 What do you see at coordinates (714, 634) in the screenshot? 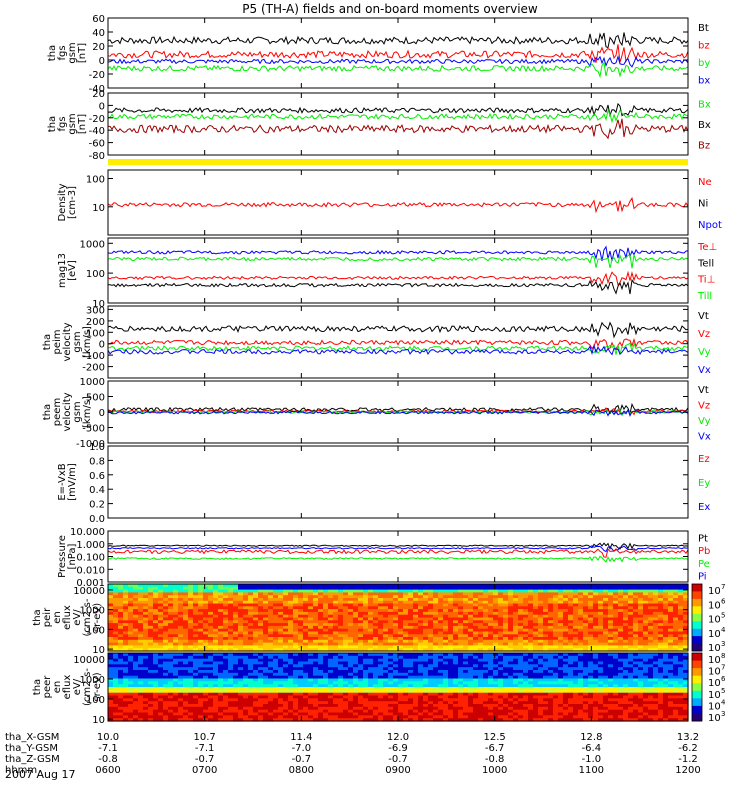
I see `colorbar-tick-label: 10` at bounding box center [714, 634].